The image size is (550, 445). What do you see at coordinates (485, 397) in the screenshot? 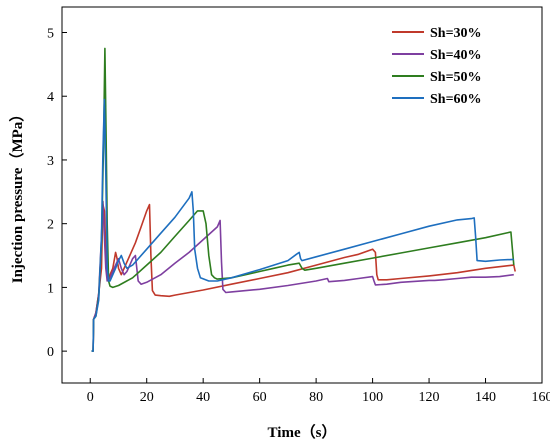
I see `x-tick-label: 140` at bounding box center [485, 397].